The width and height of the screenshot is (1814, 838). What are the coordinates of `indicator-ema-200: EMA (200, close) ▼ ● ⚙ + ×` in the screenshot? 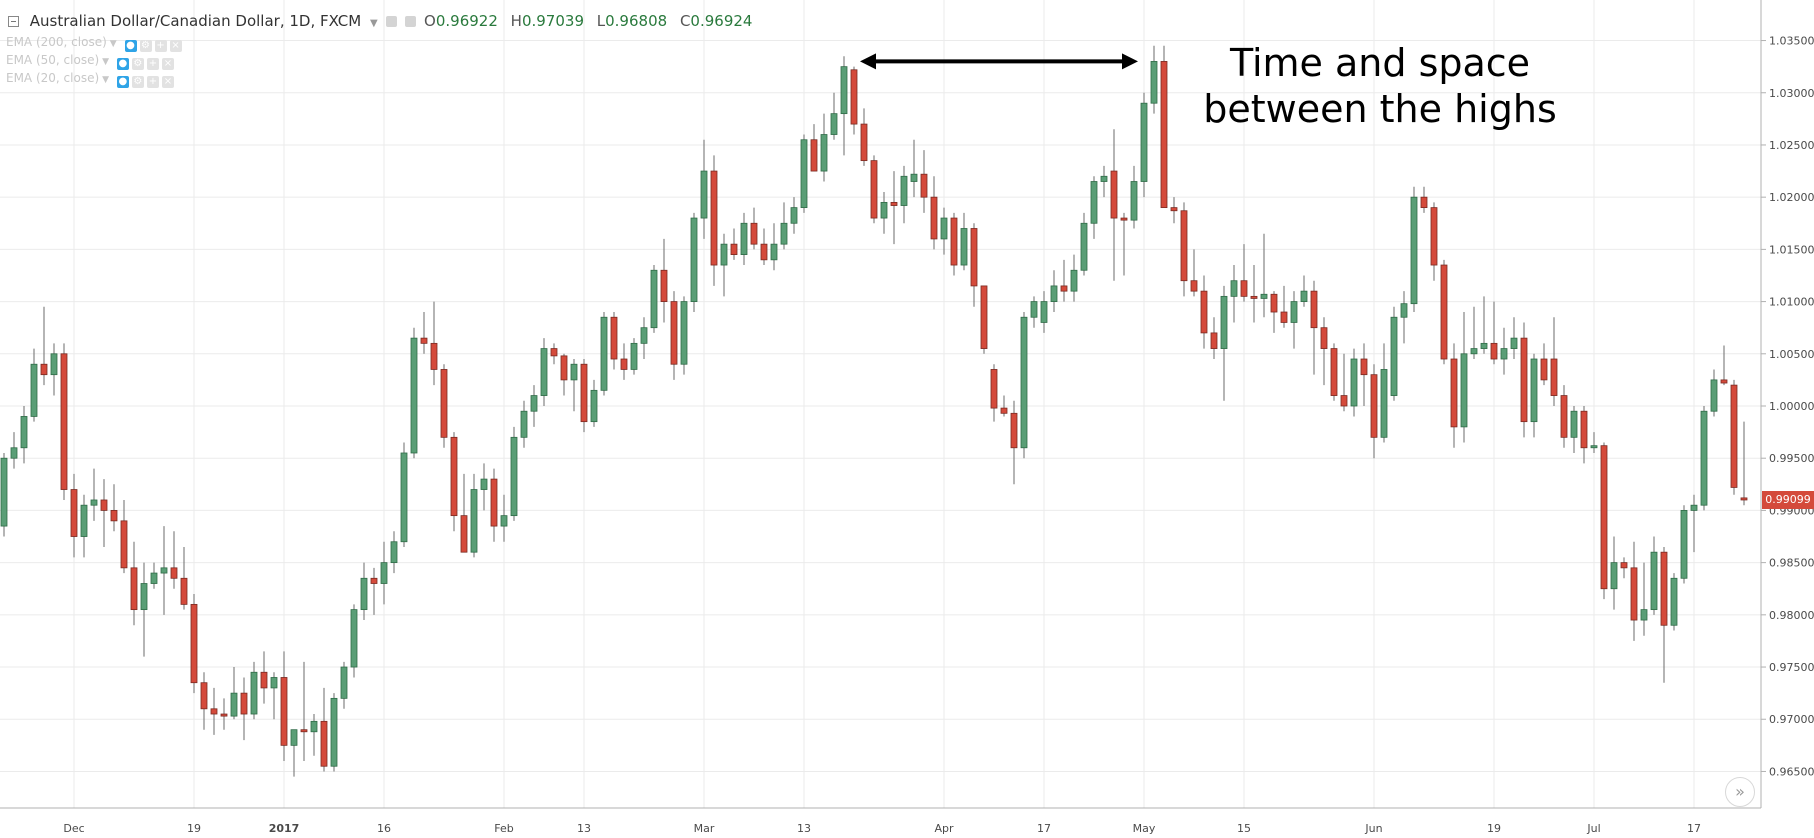 It's located at (95, 43).